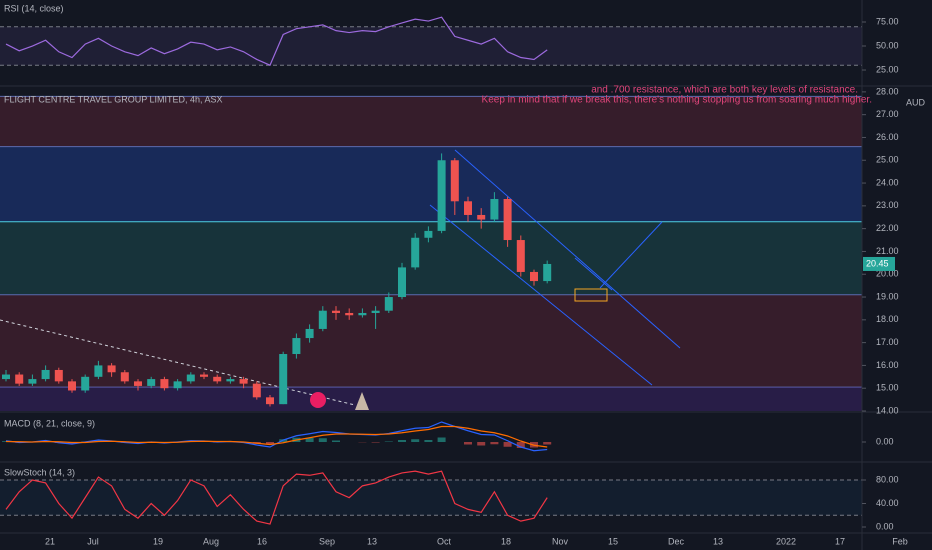  What do you see at coordinates (318, 400) in the screenshot?
I see `rocket-icon` at bounding box center [318, 400].